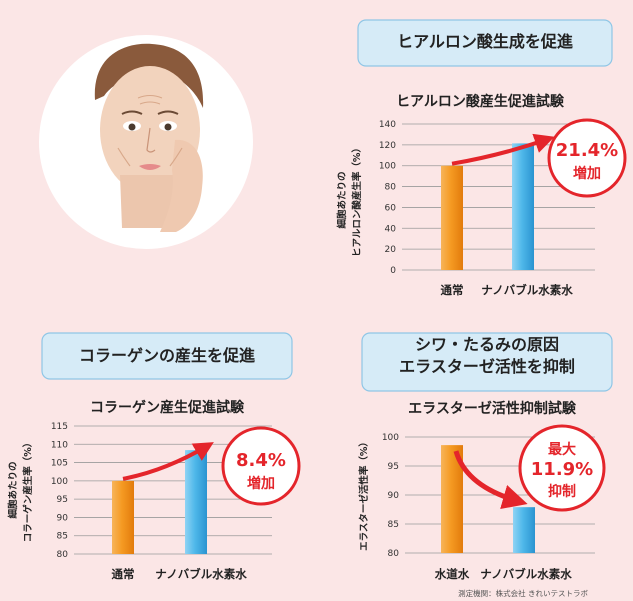  Describe the element at coordinates (490, 480) in the screenshot. I see `decrease-arrow` at that location.